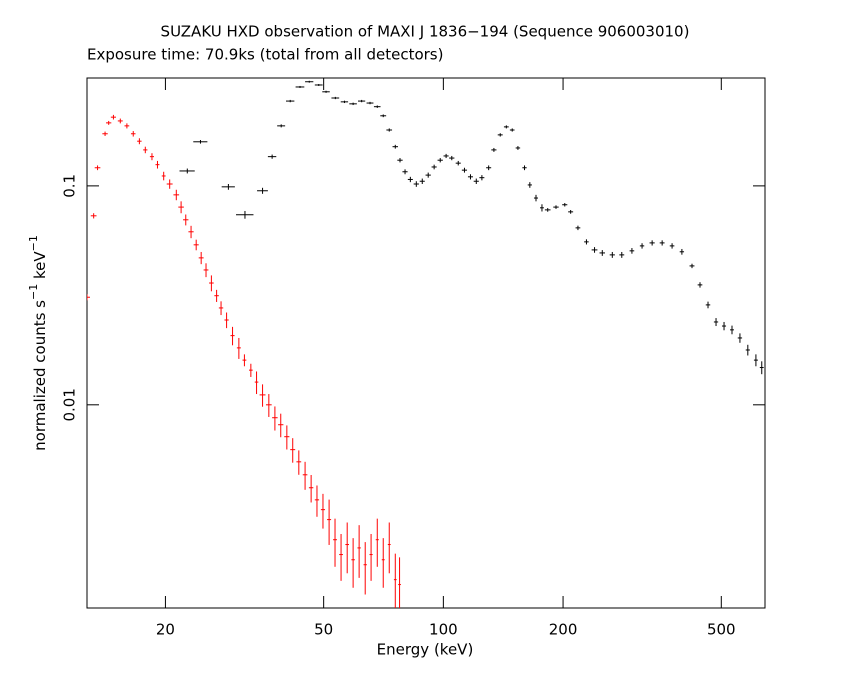 Image resolution: width=850 pixels, height=680 pixels. I want to click on x-tick-label: 500, so click(721, 630).